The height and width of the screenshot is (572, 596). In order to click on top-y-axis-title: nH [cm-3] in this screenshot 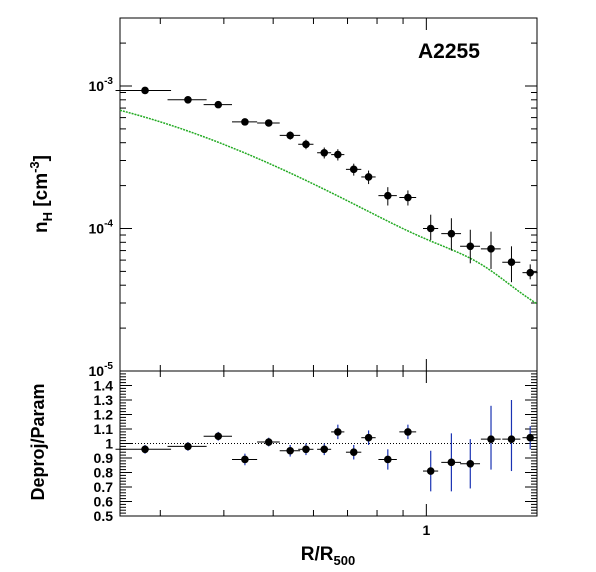, I will do `click(41, 194)`.